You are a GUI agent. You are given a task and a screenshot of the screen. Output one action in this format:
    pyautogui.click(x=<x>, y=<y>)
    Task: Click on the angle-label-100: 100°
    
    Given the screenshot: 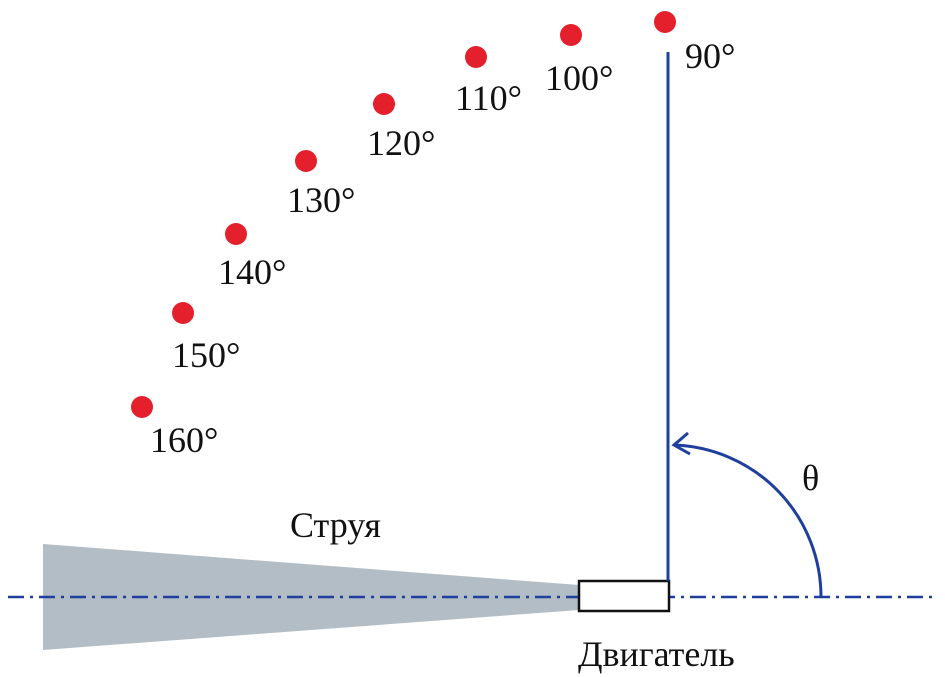 What is the action you would take?
    pyautogui.click(x=579, y=78)
    